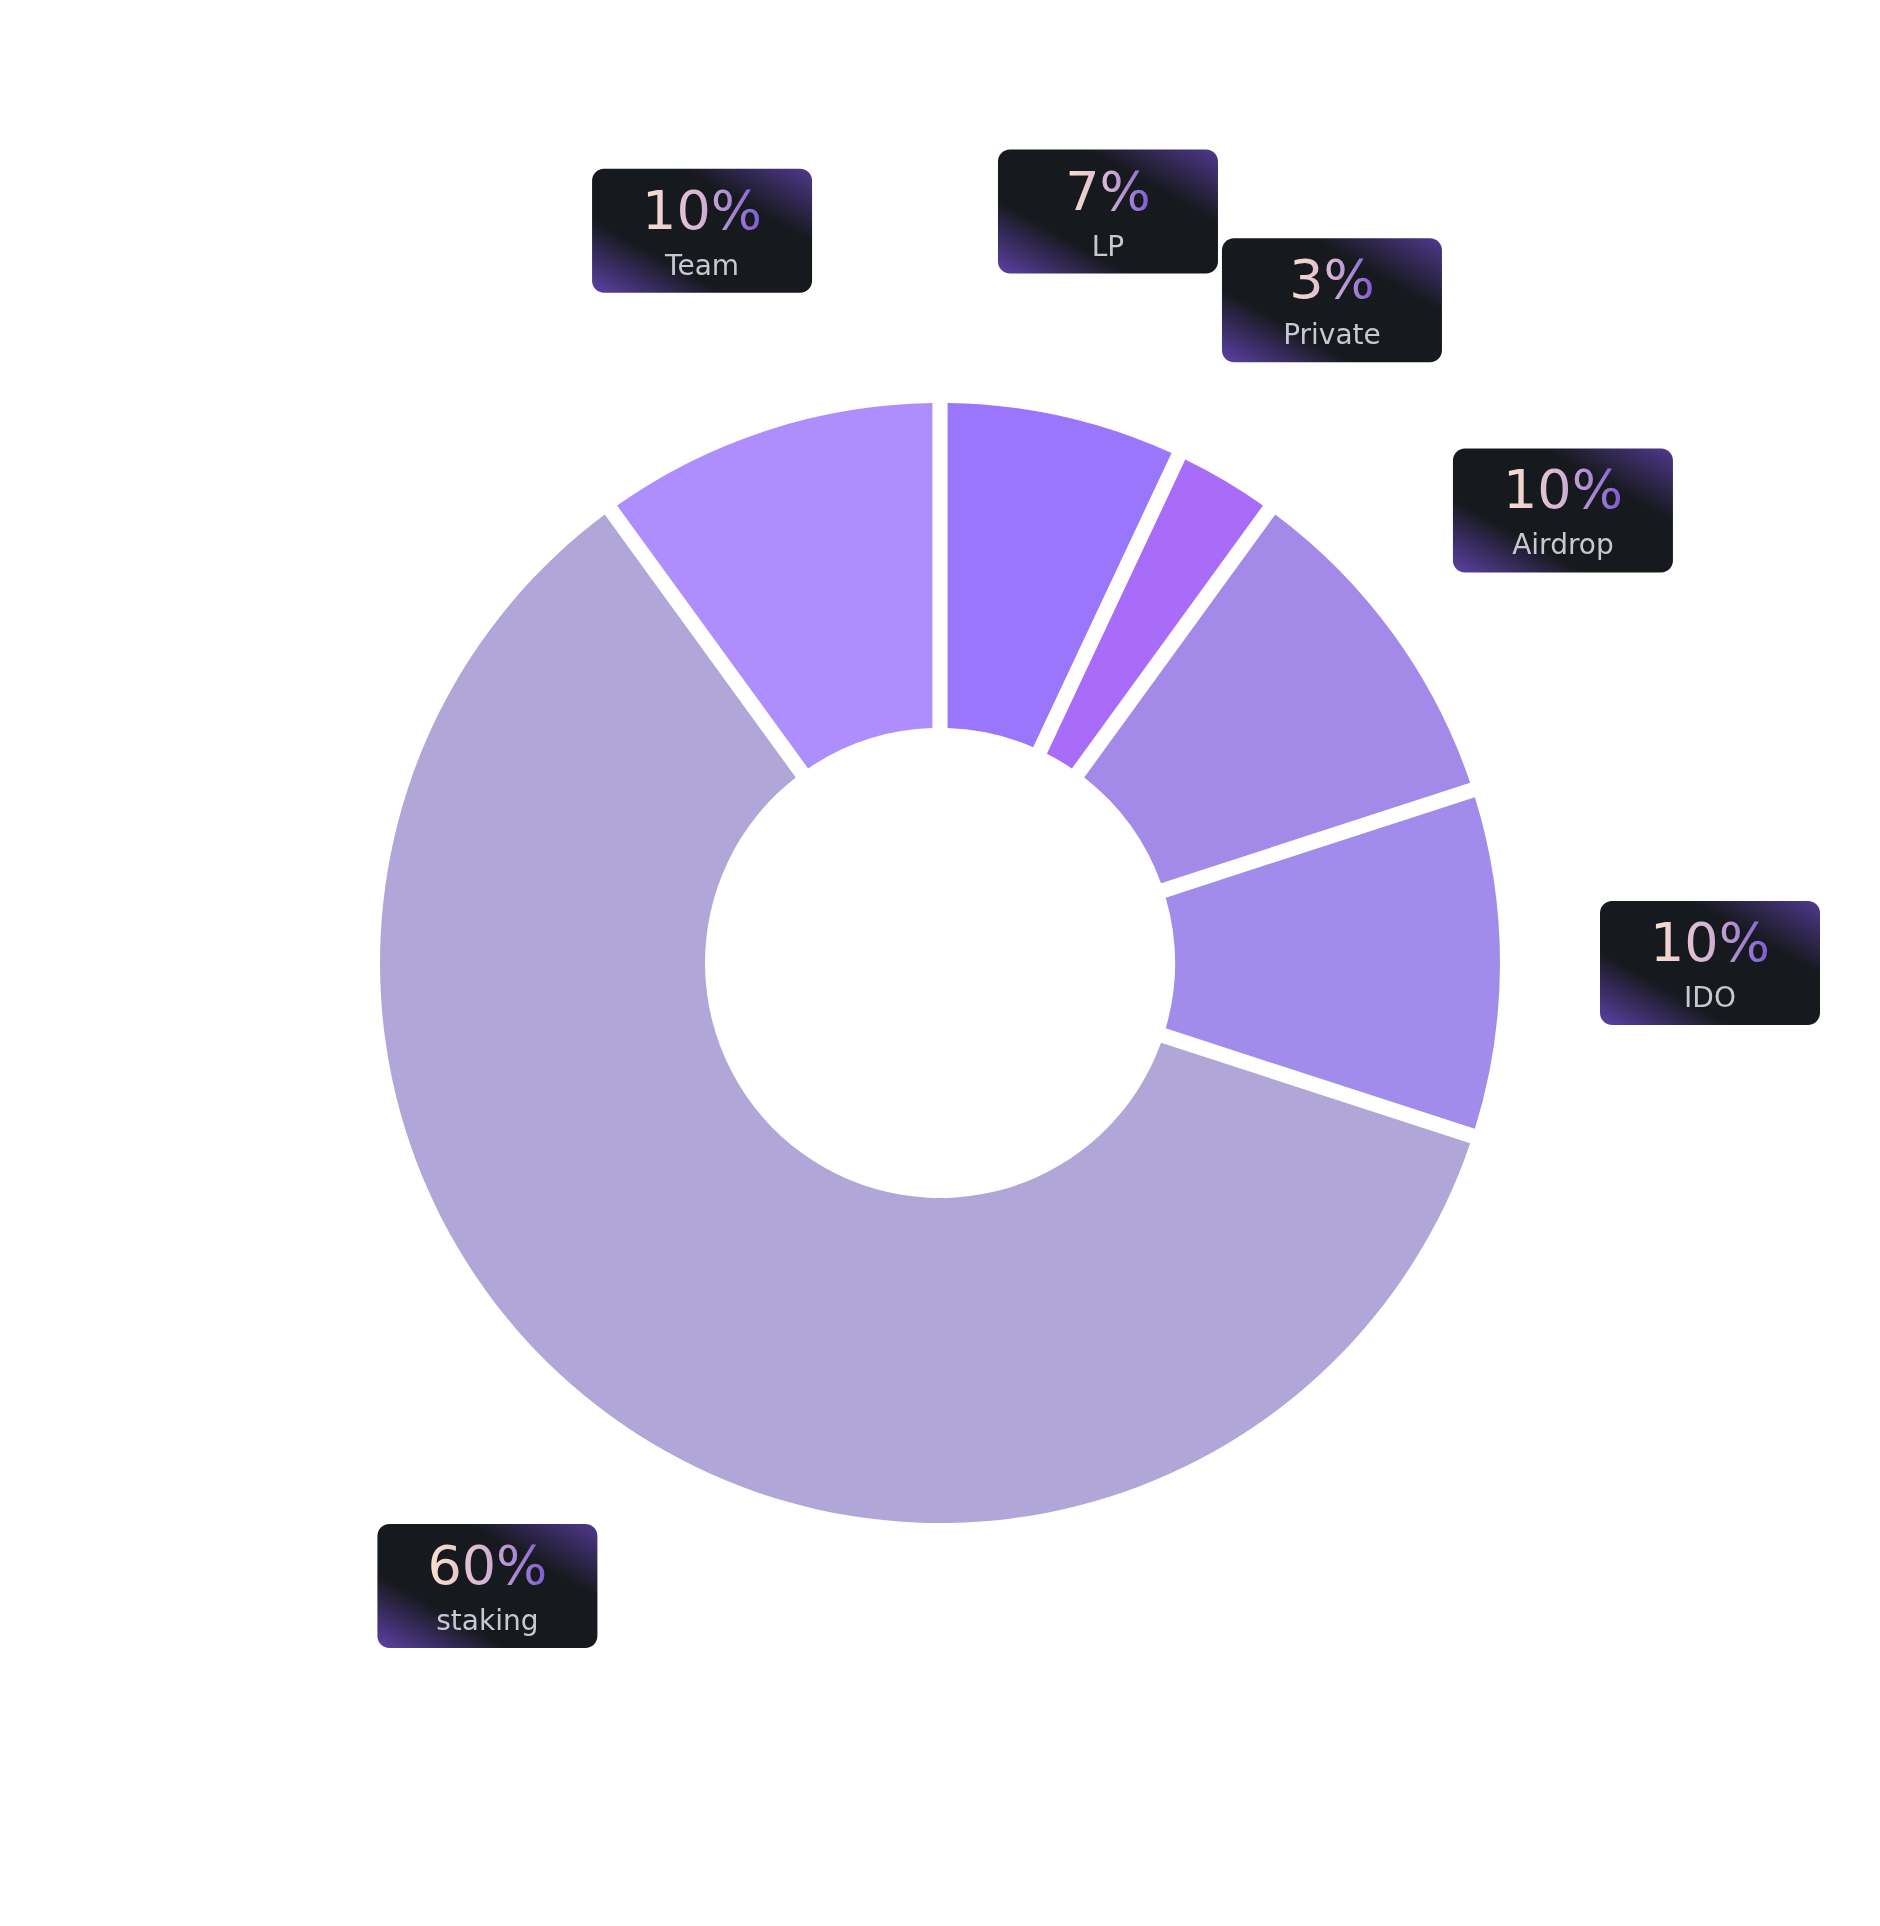 The image size is (1880, 1926). I want to click on data-label: 60%, so click(487, 1565).